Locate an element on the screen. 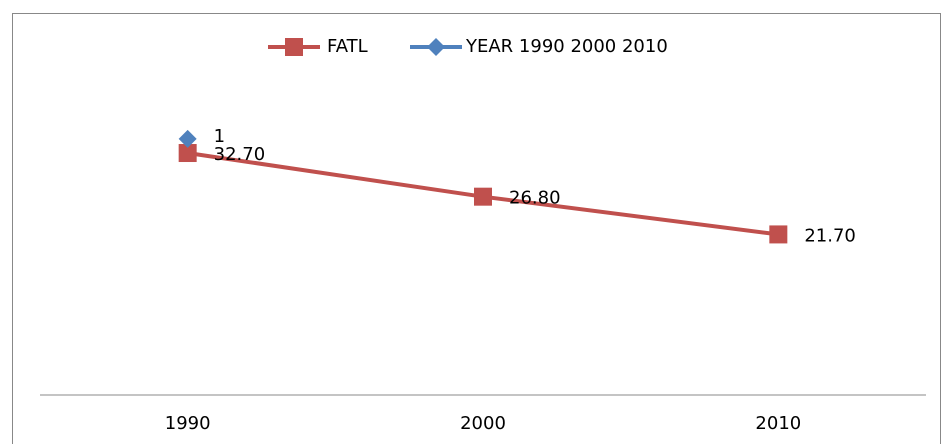  legend-label: FATL is located at coordinates (347, 46).